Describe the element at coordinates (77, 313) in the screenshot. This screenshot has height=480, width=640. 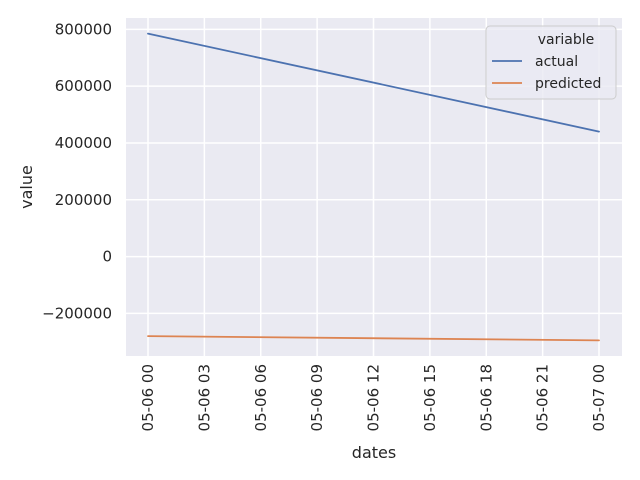
I see `y-tick-label: −200000` at that location.